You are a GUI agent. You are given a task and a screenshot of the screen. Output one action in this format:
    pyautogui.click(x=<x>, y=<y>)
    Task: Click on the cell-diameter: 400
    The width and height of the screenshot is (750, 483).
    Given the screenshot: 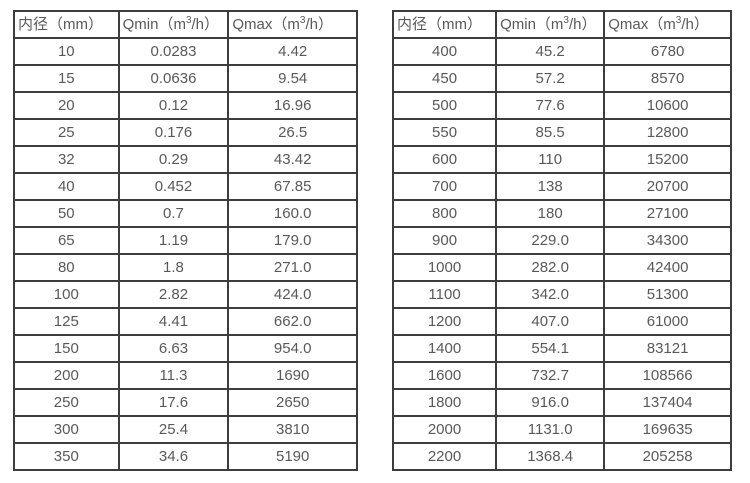 What is the action you would take?
    pyautogui.click(x=444, y=51)
    